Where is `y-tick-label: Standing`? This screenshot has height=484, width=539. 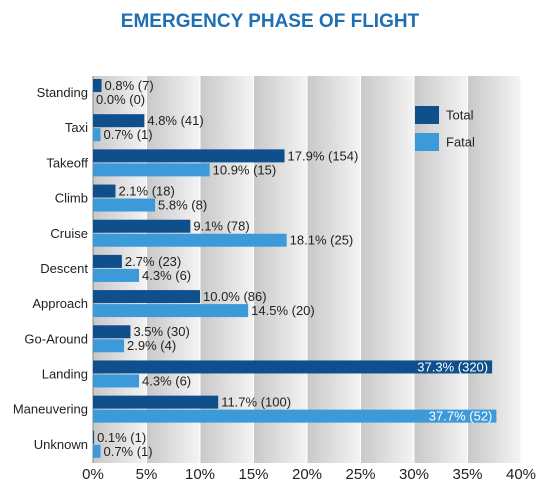 y-tick-label: Standing is located at coordinates (62, 92).